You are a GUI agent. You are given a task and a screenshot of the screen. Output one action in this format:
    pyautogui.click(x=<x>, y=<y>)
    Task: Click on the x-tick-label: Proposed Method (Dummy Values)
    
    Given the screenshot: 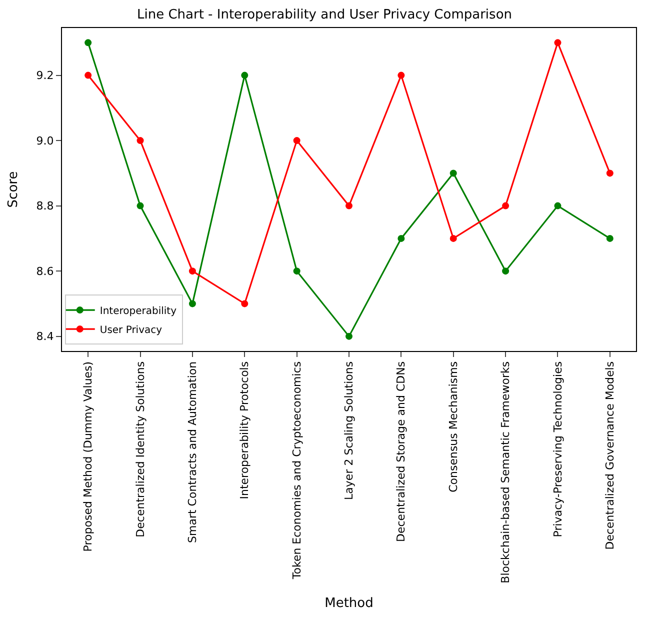 What is the action you would take?
    pyautogui.click(x=88, y=456)
    